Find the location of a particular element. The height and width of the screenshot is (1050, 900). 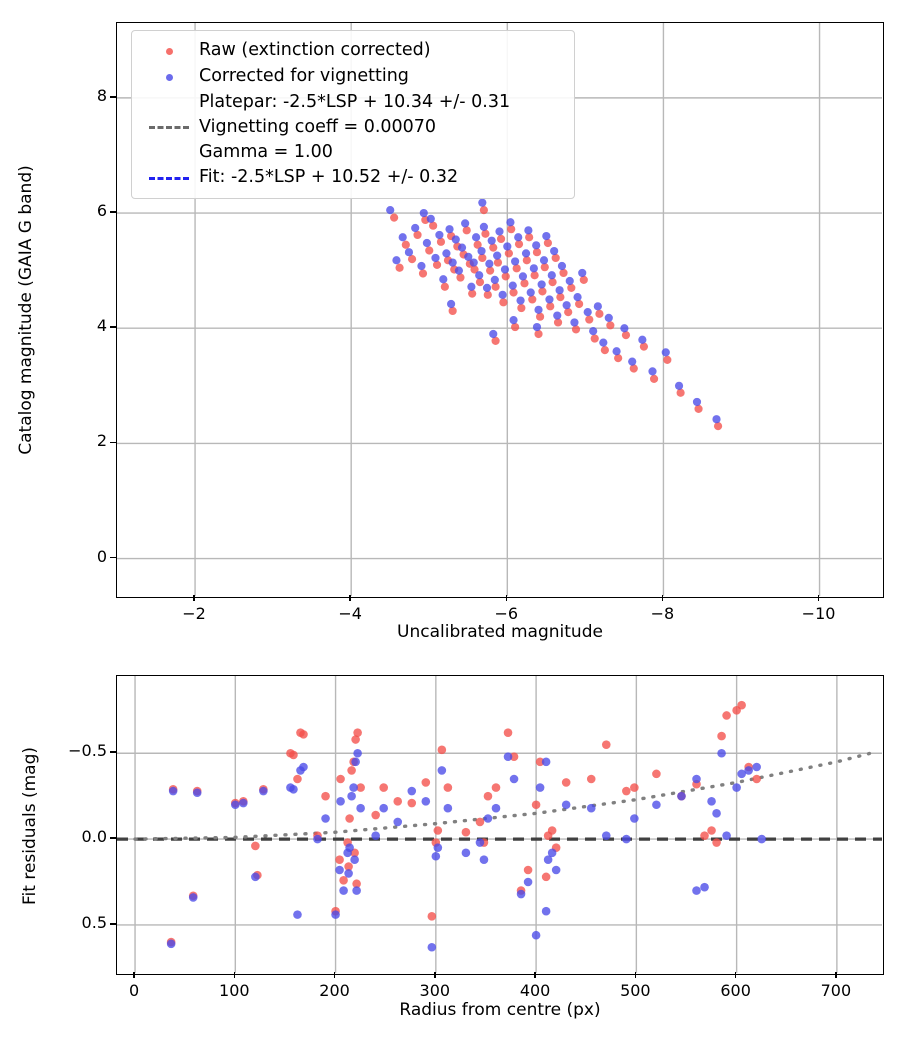

x-tick-label: 700 is located at coordinates (836, 990).